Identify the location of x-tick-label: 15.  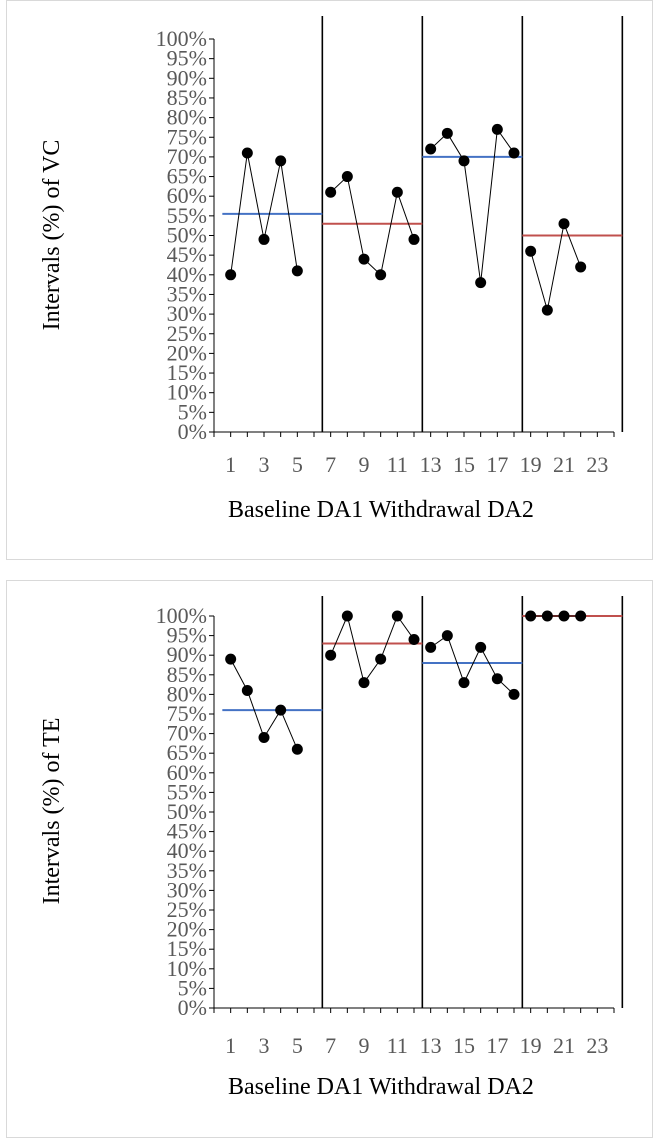
(464, 1045).